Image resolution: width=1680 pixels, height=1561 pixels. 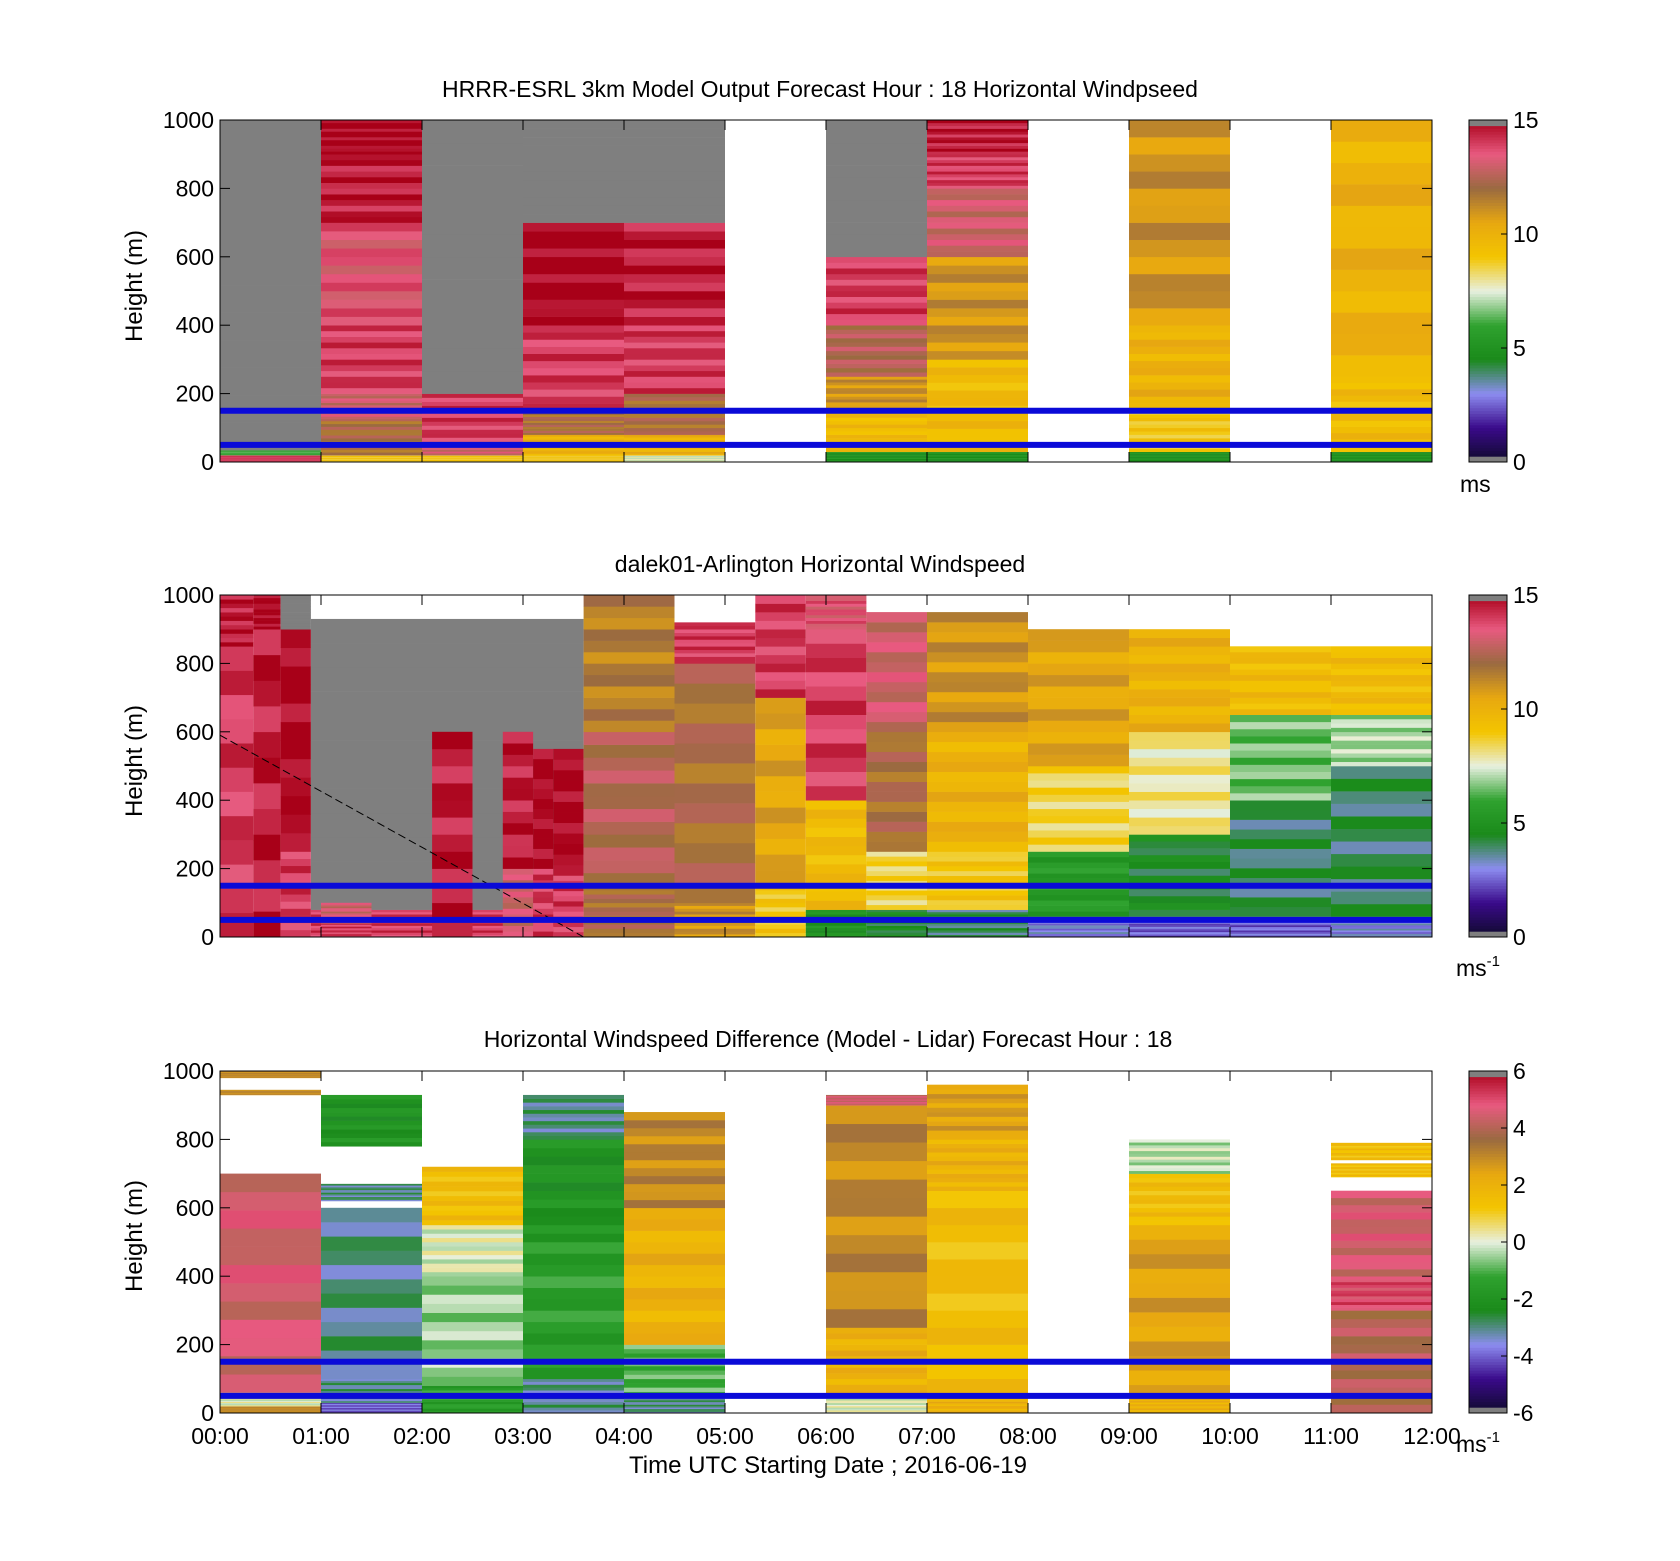 I want to click on x-tick-label: 02:00, so click(x=422, y=1436).